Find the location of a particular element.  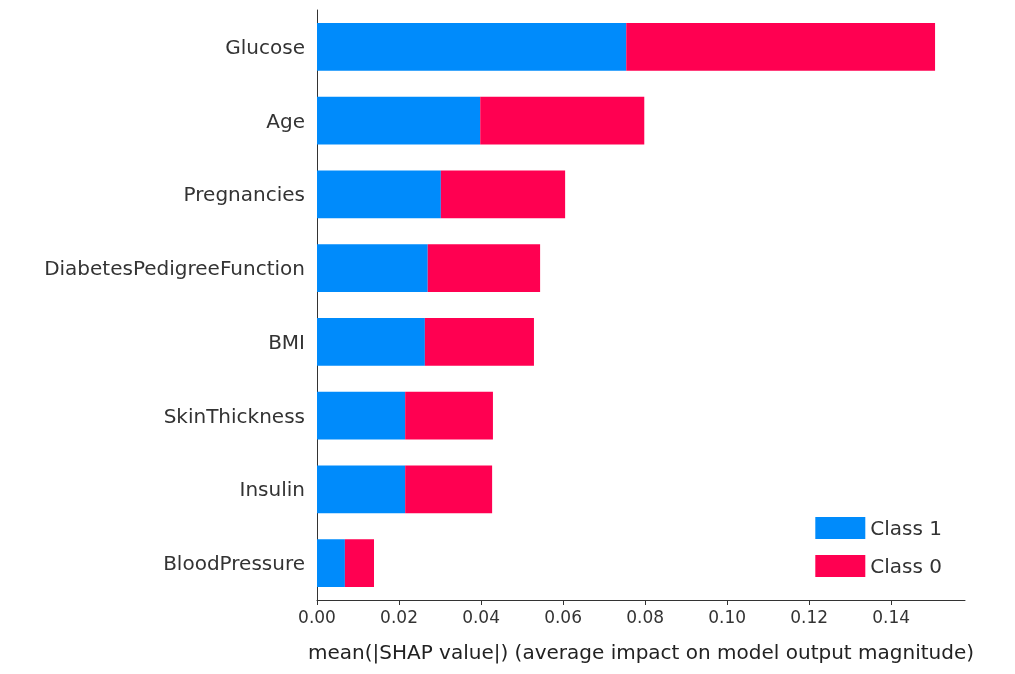

y-tick-label: Insulin is located at coordinates (272, 489).